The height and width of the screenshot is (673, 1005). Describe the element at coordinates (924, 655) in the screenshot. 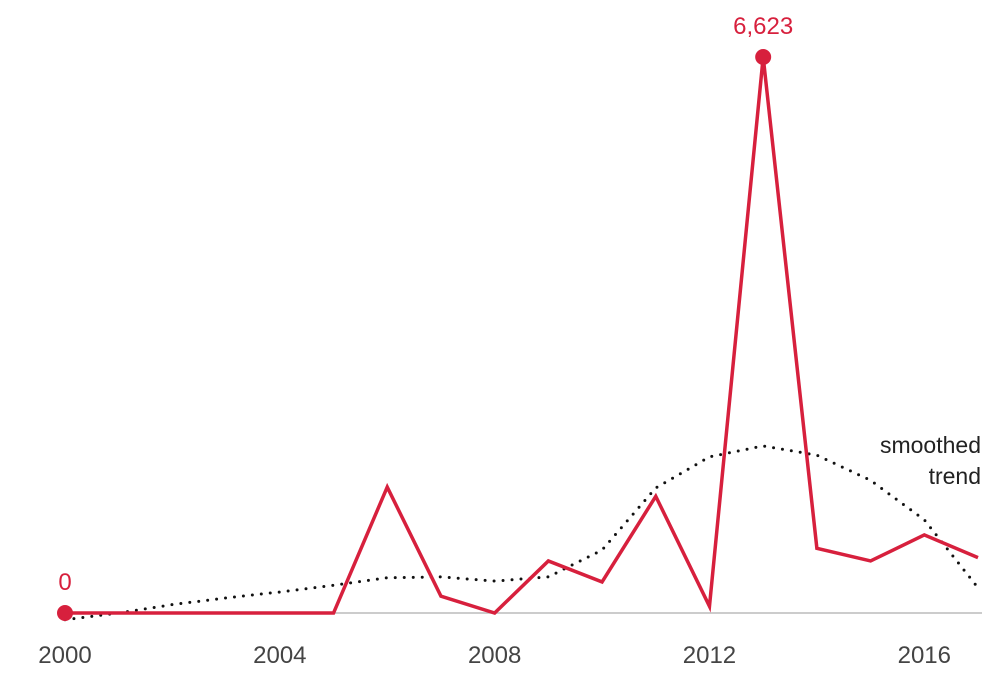

I see `x-tick-label: 2016` at that location.